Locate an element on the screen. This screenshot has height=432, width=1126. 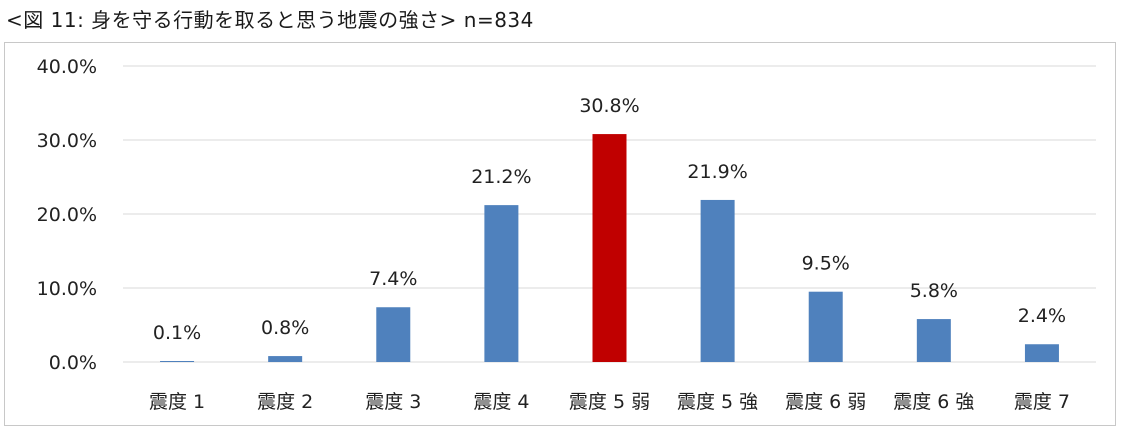
y-axis-ticks: 0.0% 10.0% 20.0% 30.0% 40.0% is located at coordinates (67, 215).